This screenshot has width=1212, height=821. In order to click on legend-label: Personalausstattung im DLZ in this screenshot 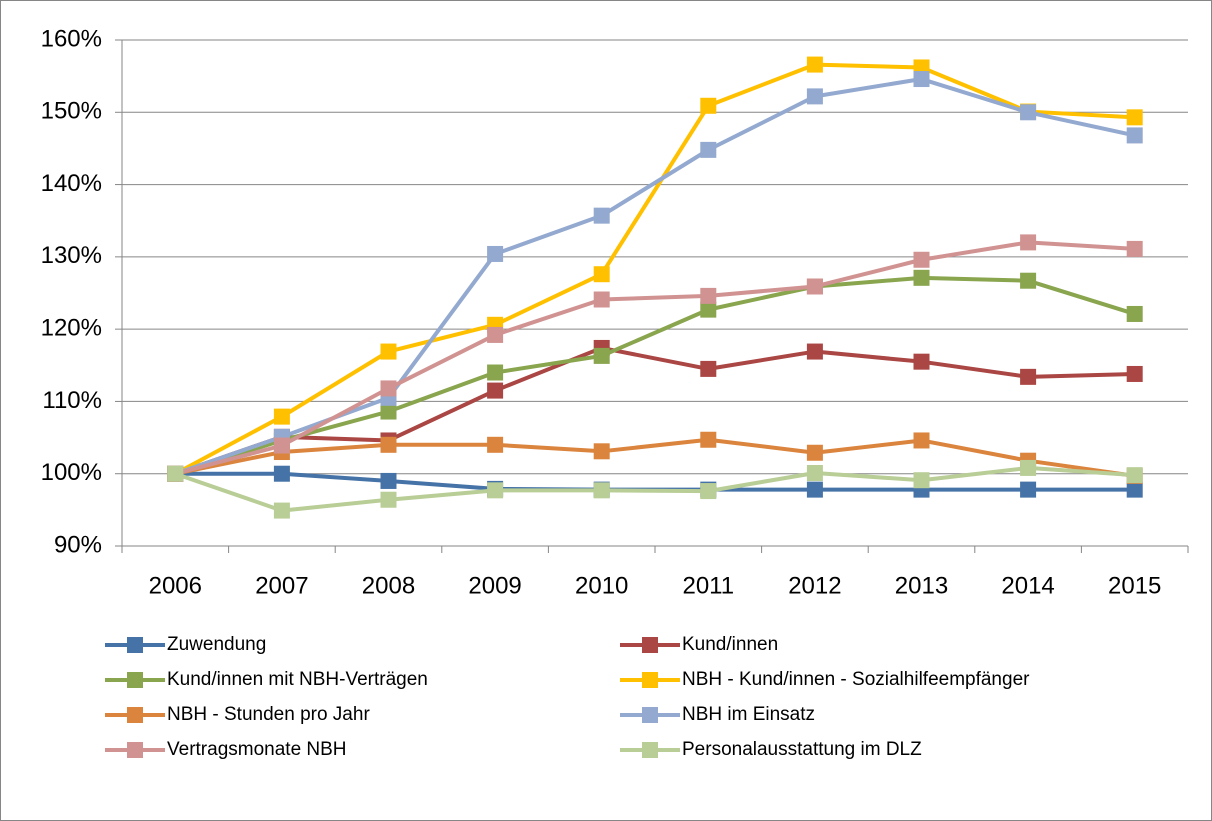, I will do `click(802, 749)`.